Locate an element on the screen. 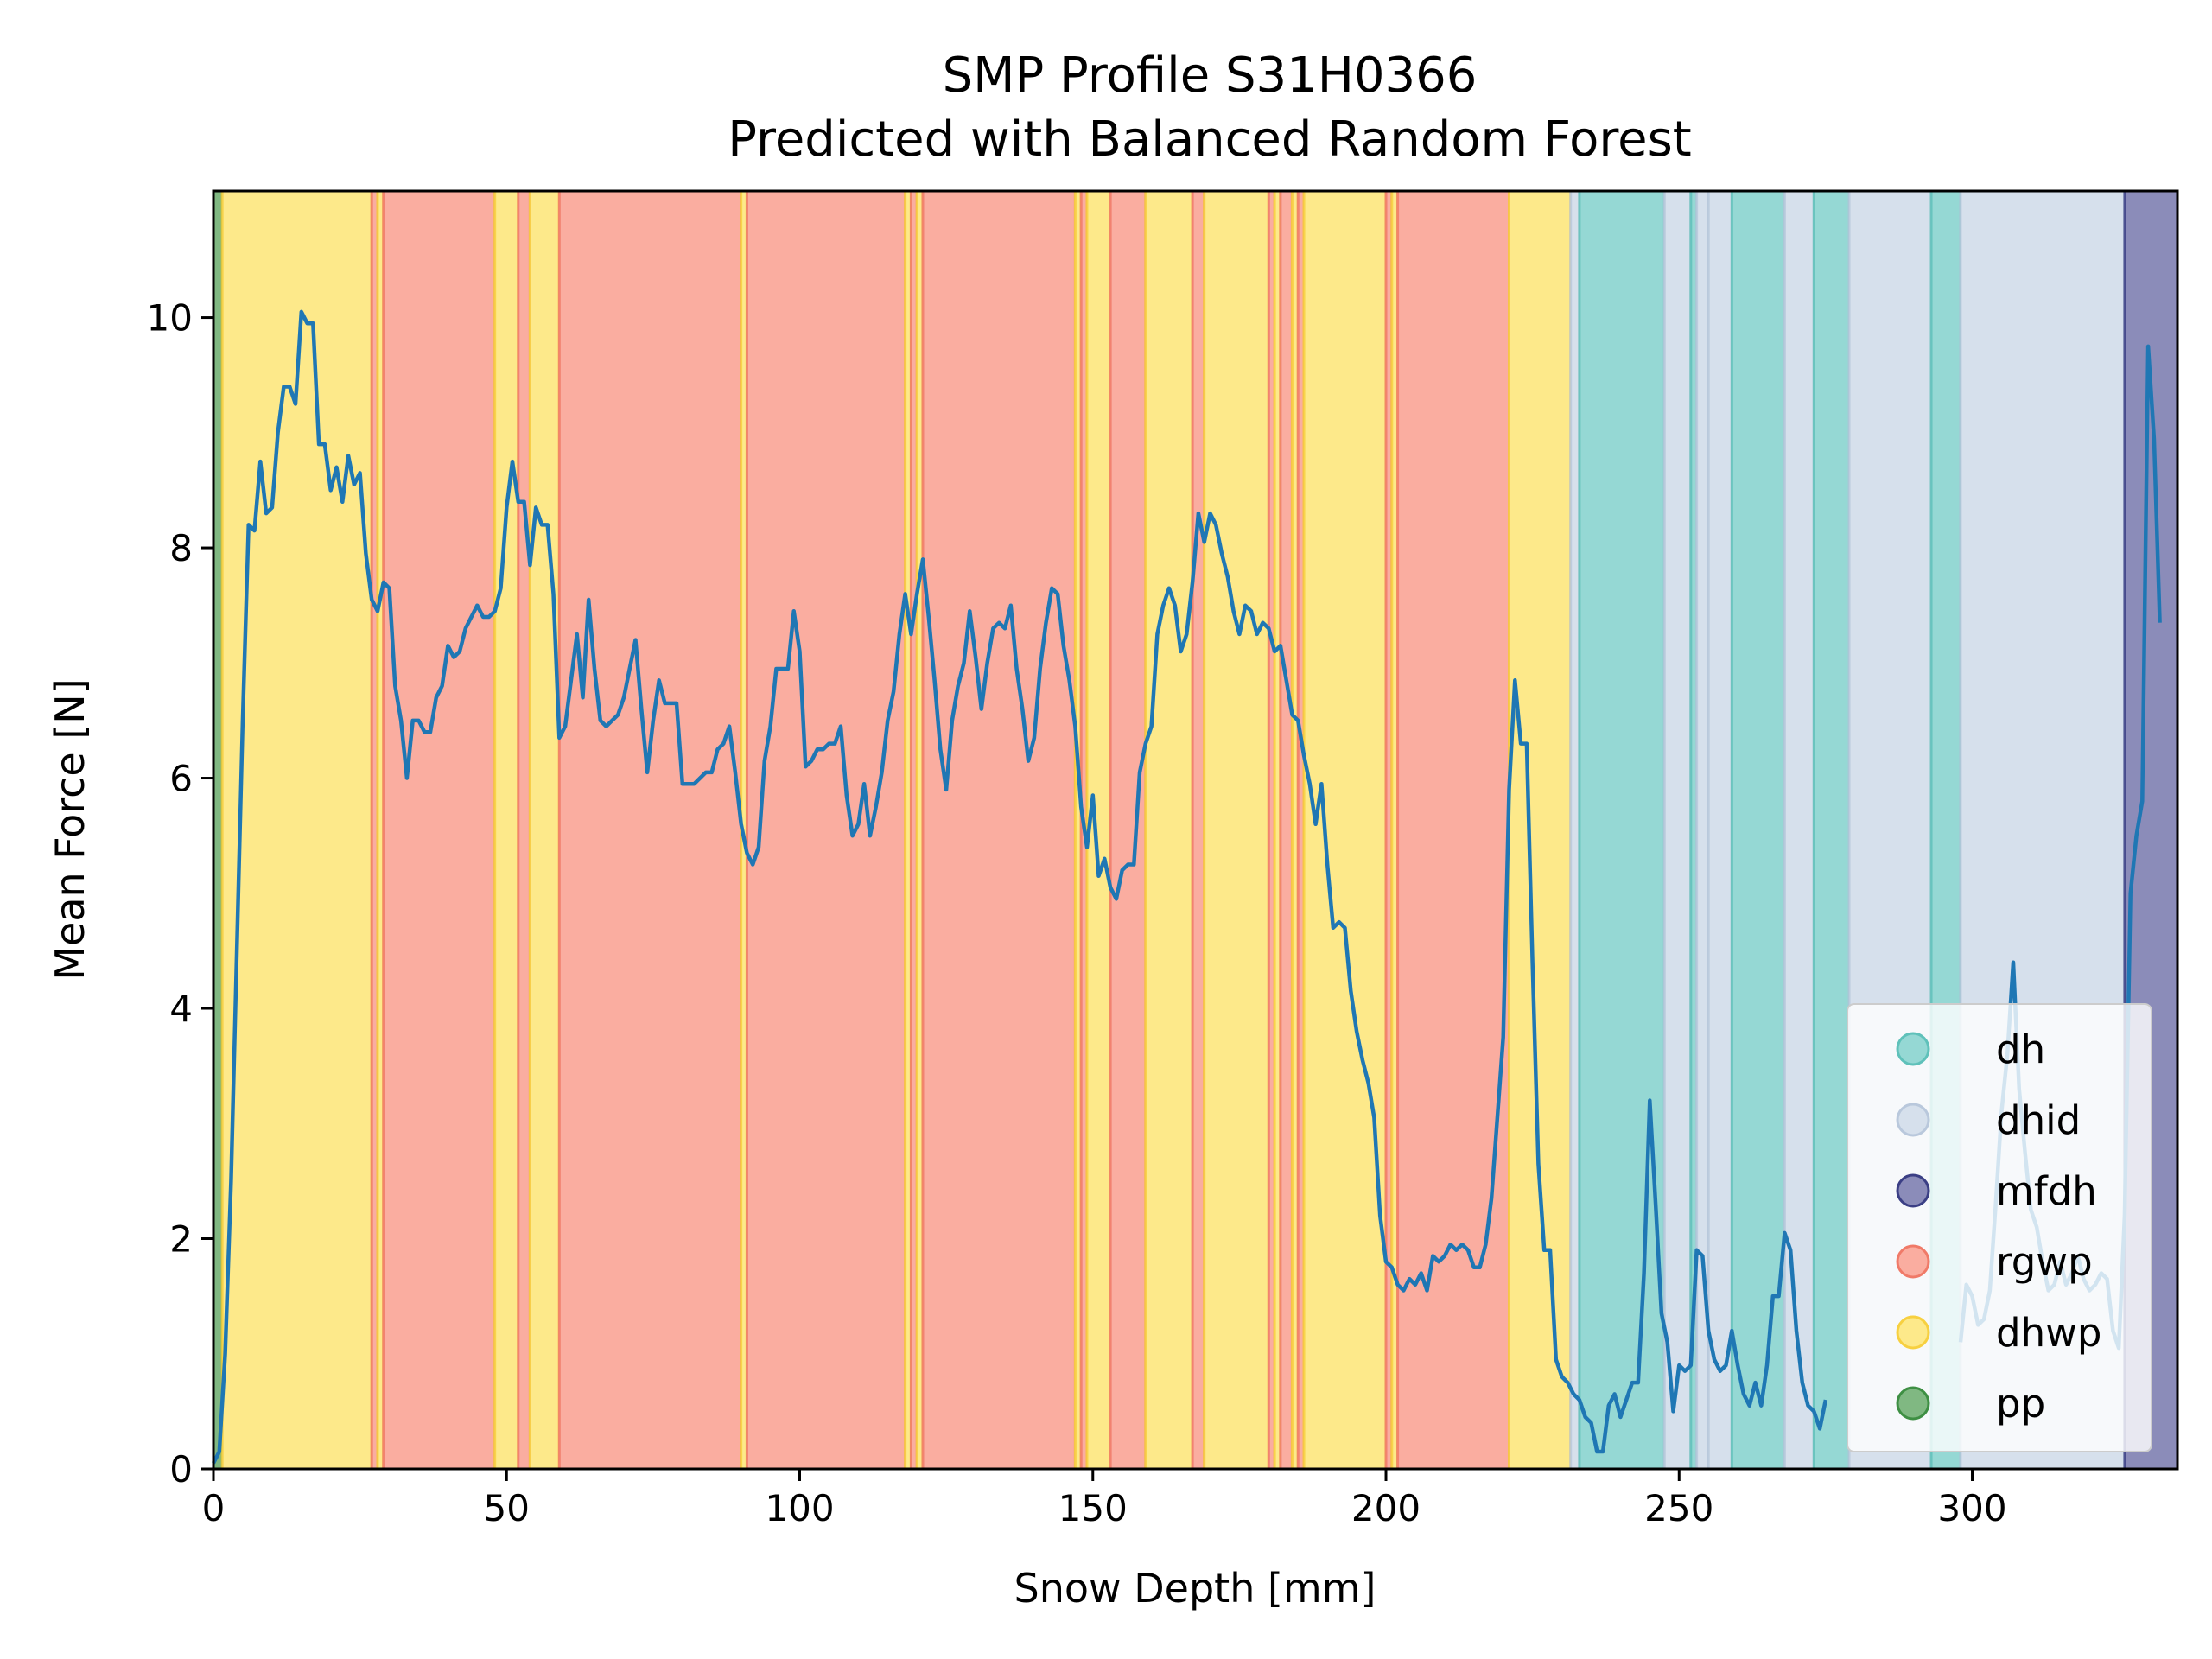 This screenshot has width=2212, height=1659. chart-title: SMP Profile S31H0366 is located at coordinates (1210, 76).